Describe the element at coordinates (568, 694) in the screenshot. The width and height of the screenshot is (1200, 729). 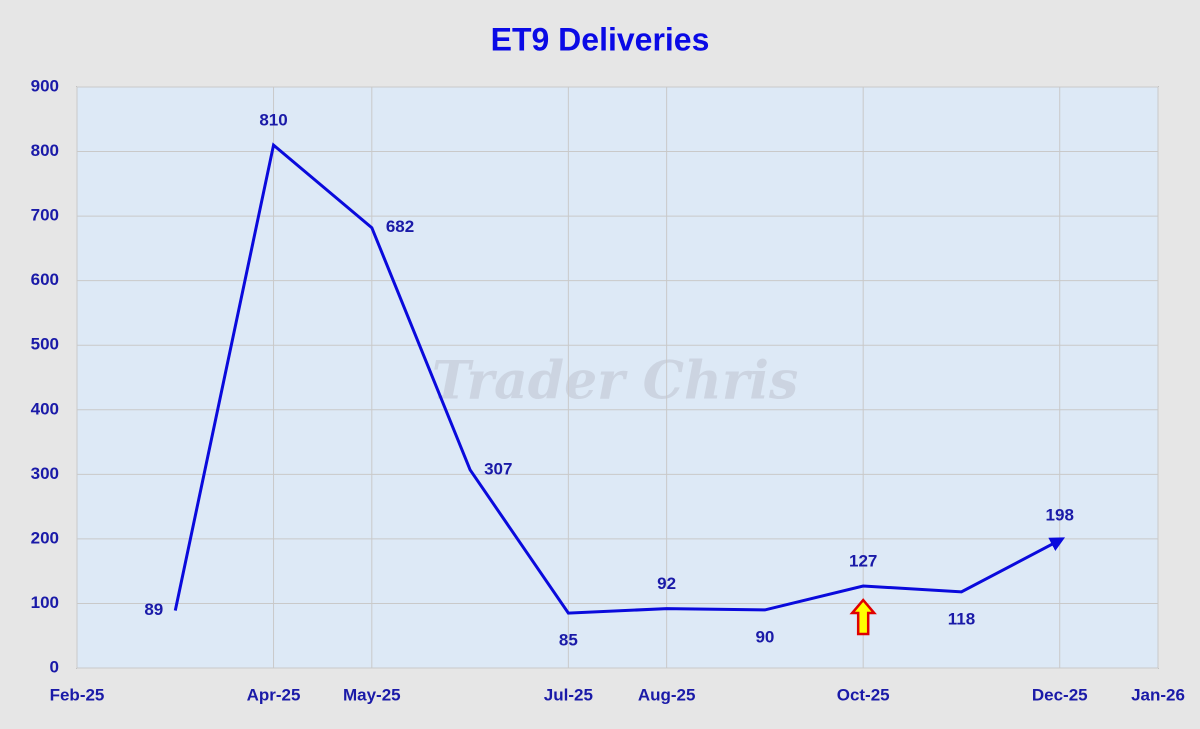
I see `x-tick-label: Jul-25` at that location.